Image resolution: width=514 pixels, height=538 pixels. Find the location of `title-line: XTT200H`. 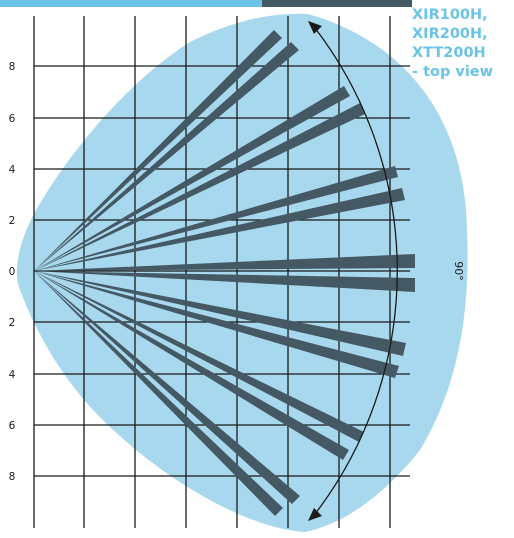

title-line: XTT200H is located at coordinates (449, 53).